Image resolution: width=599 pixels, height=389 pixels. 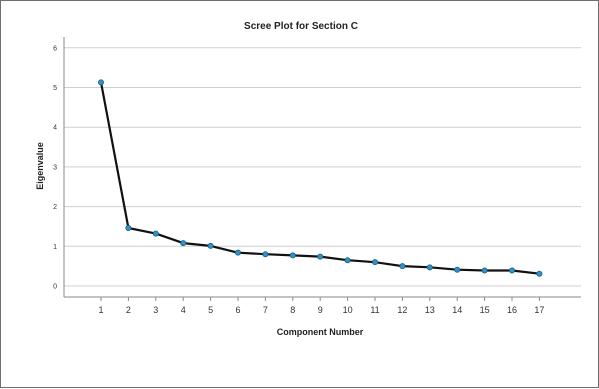 I want to click on y-tick-label: 0, so click(x=55, y=287).